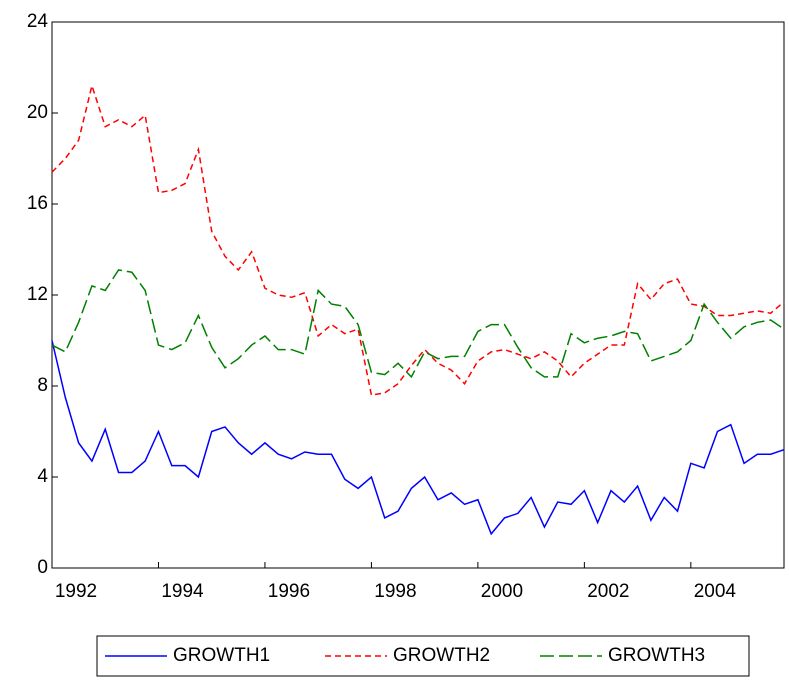  Describe the element at coordinates (221, 655) in the screenshot. I see `legend-label: GROWTH1` at that location.